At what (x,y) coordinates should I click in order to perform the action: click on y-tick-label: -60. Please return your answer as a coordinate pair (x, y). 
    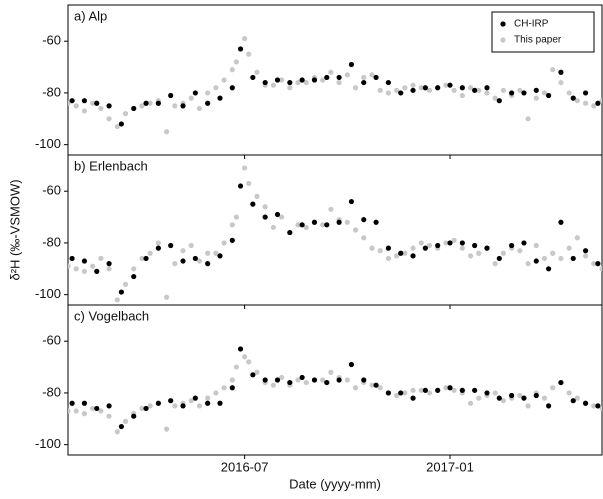
    Looking at the image, I should click on (51, 340).